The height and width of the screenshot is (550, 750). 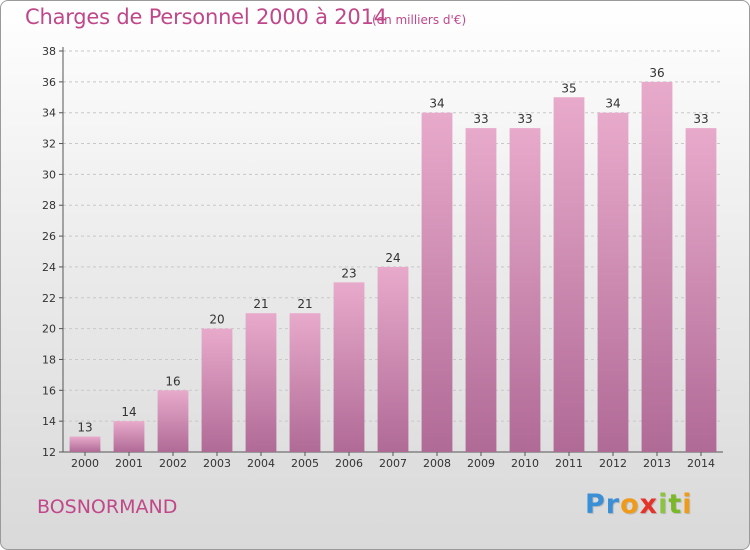 What do you see at coordinates (701, 463) in the screenshot?
I see `x-tick-label: 2014` at bounding box center [701, 463].